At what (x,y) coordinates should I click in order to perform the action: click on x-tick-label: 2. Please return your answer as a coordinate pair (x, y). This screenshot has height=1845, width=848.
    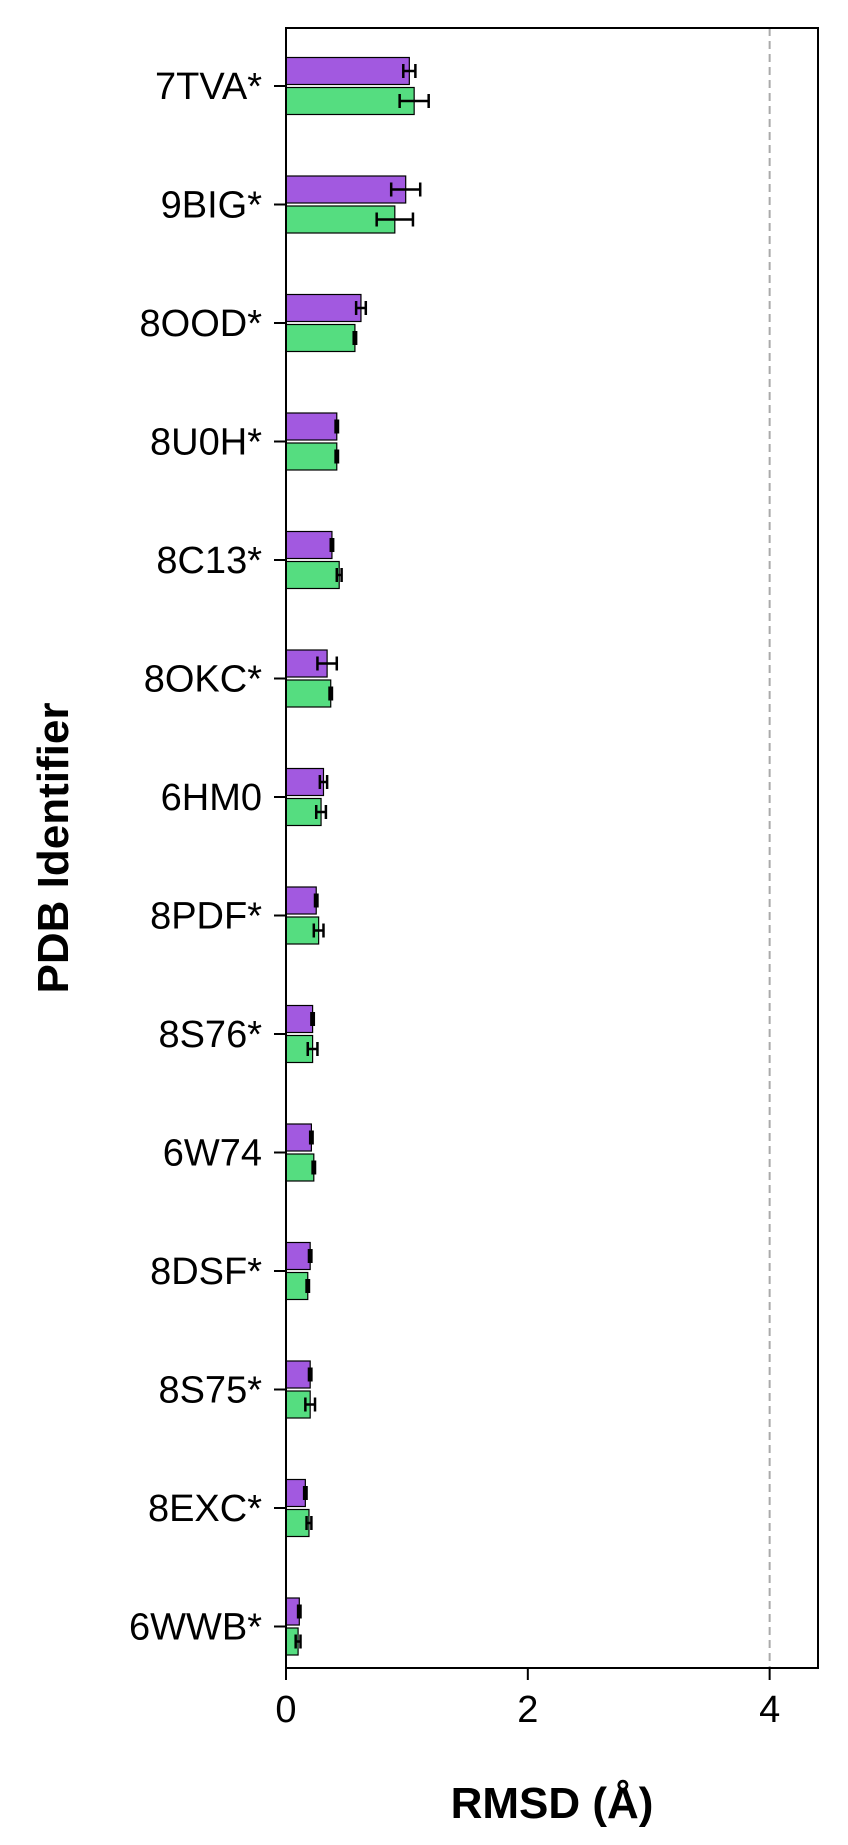
    Looking at the image, I should click on (527, 1710).